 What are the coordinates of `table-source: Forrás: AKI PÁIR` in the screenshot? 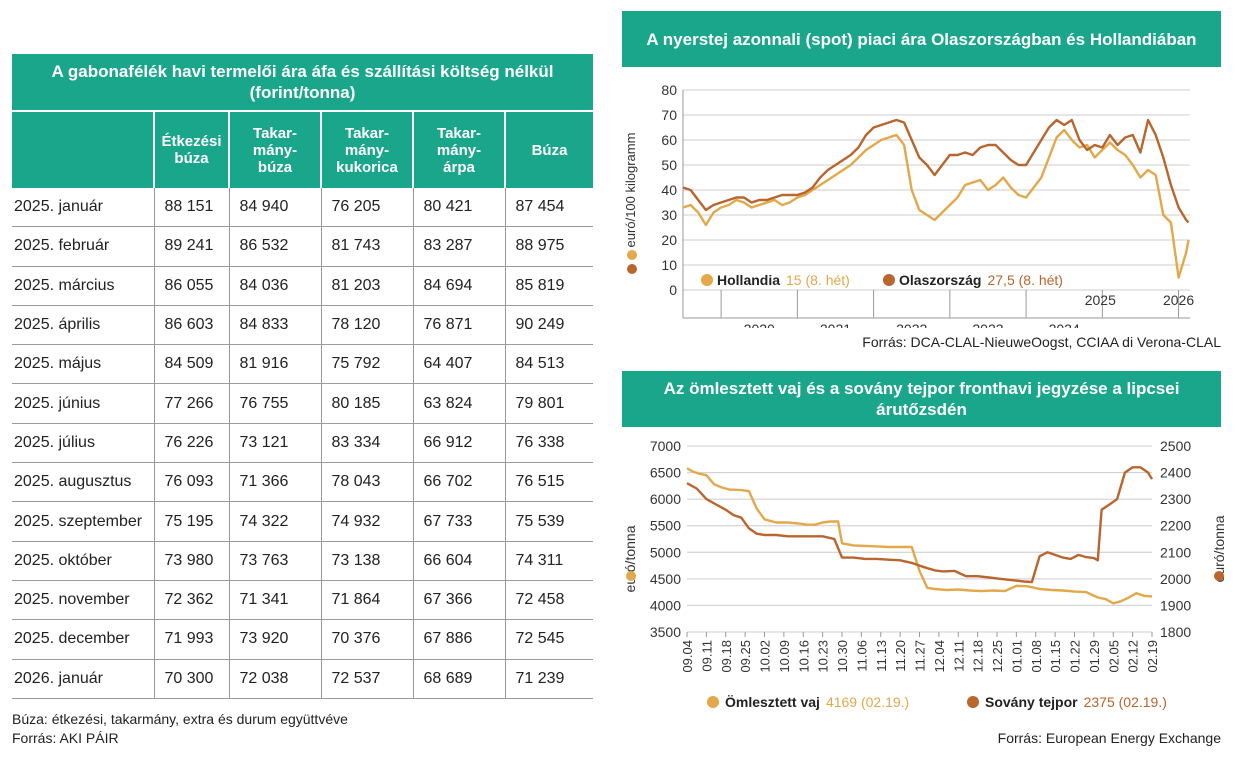 It's located at (65, 738).